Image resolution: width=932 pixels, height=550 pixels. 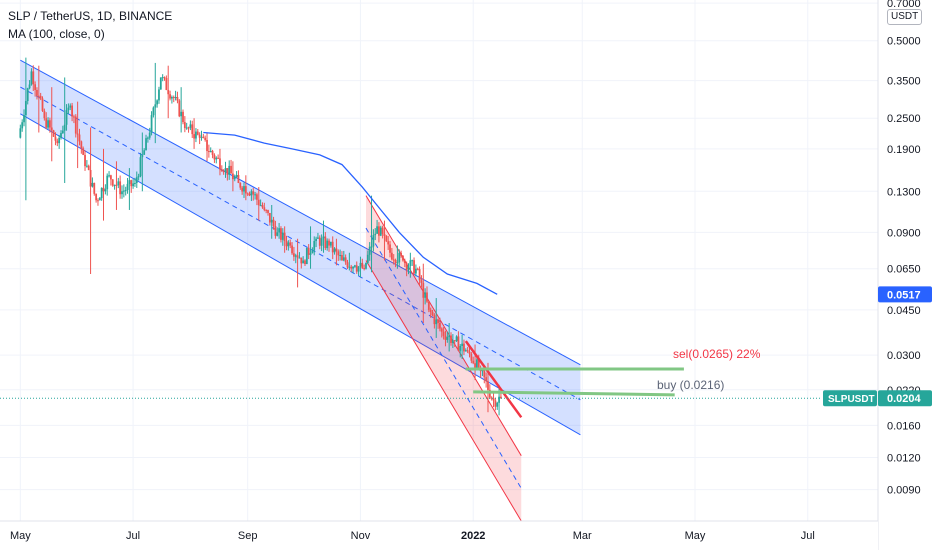 What do you see at coordinates (690, 385) in the screenshot?
I see `buy-annotation: buy (0.0216)` at bounding box center [690, 385].